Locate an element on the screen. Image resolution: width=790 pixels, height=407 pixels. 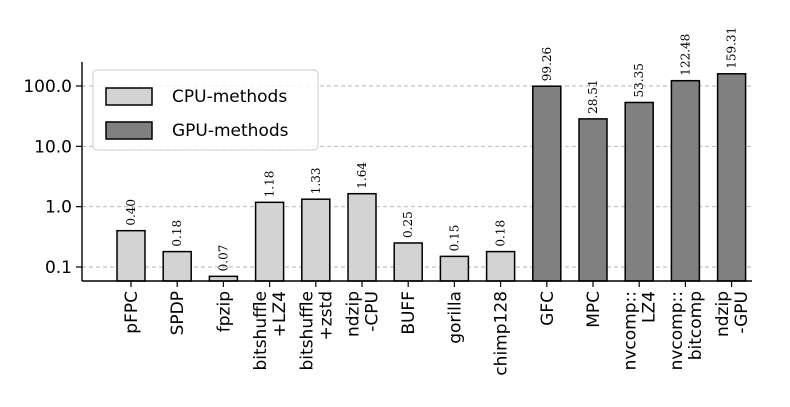
x-tick-label: chimp128 is located at coordinates (502, 333).